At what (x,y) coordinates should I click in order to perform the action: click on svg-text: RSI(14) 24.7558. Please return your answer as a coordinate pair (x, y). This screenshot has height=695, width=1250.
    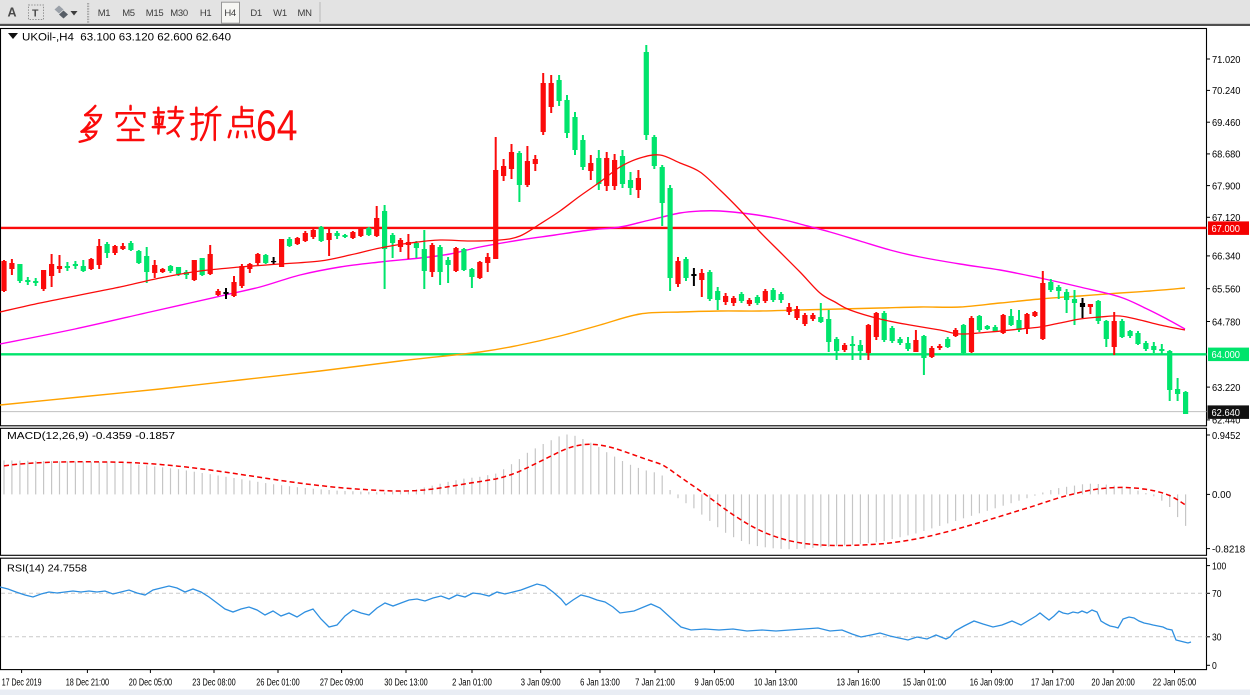
    Looking at the image, I should click on (47, 569).